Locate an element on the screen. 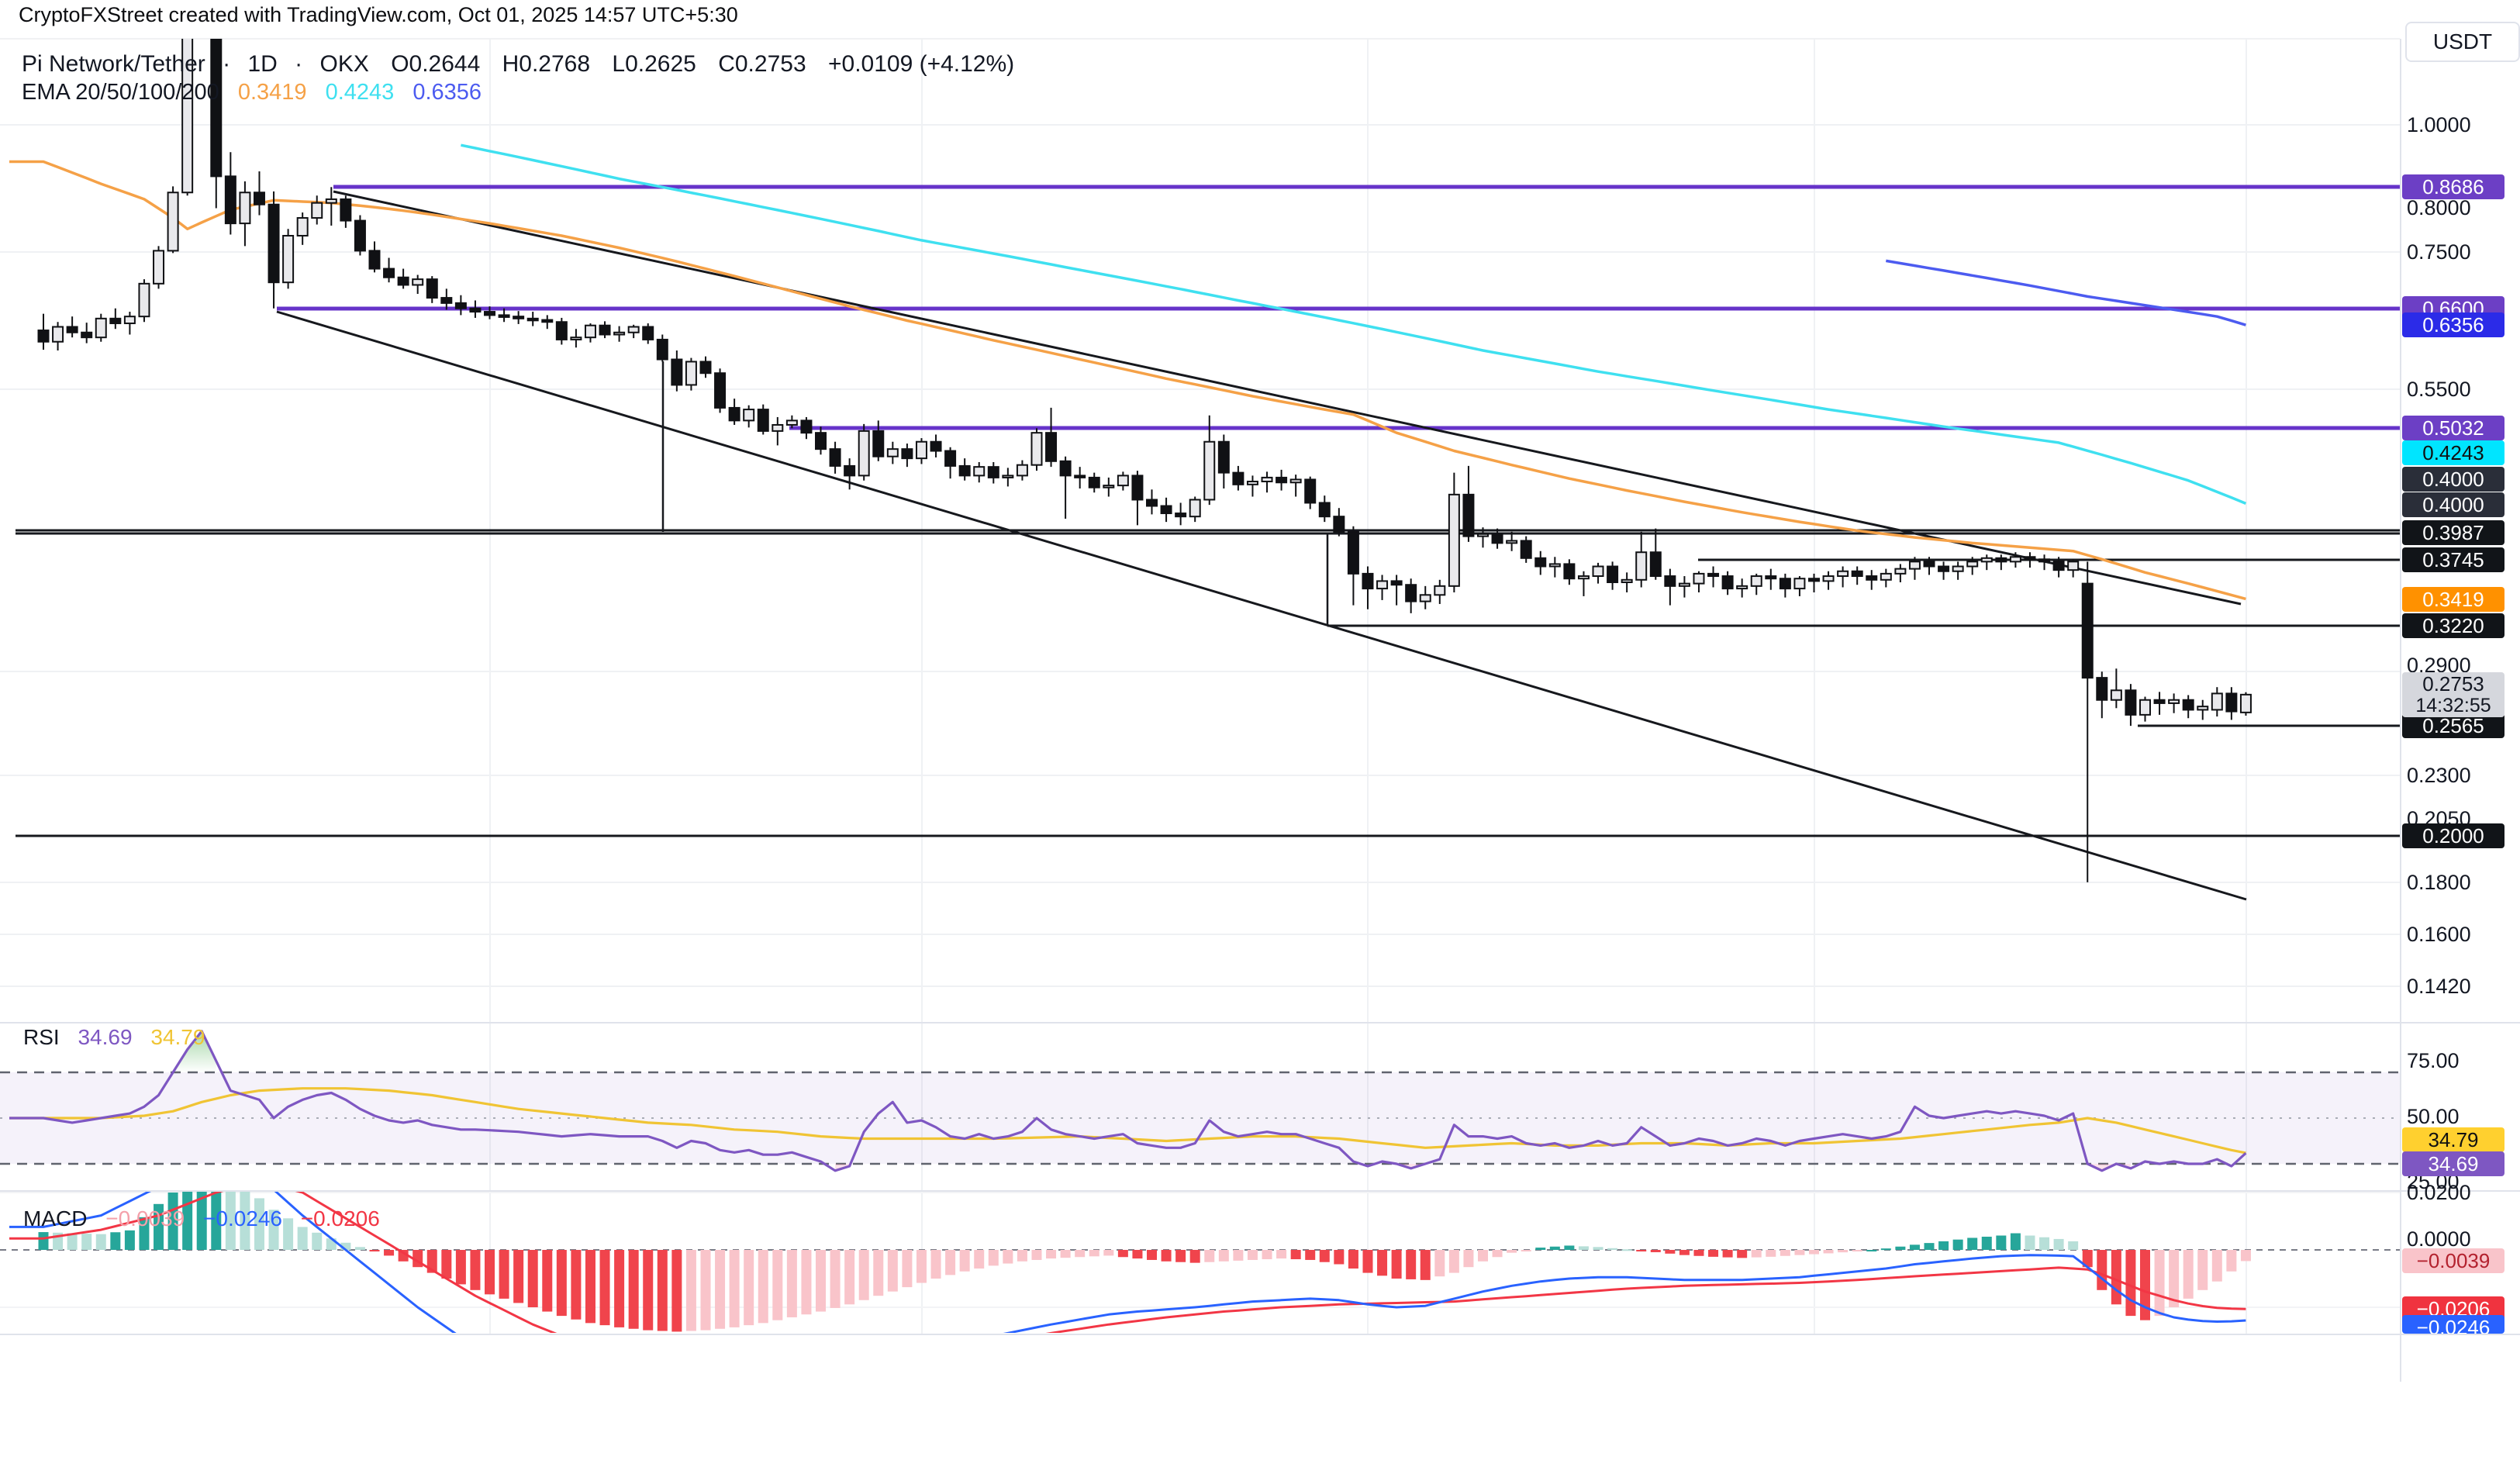  rsi-value-badge: 34.79 is located at coordinates (2453, 1139).